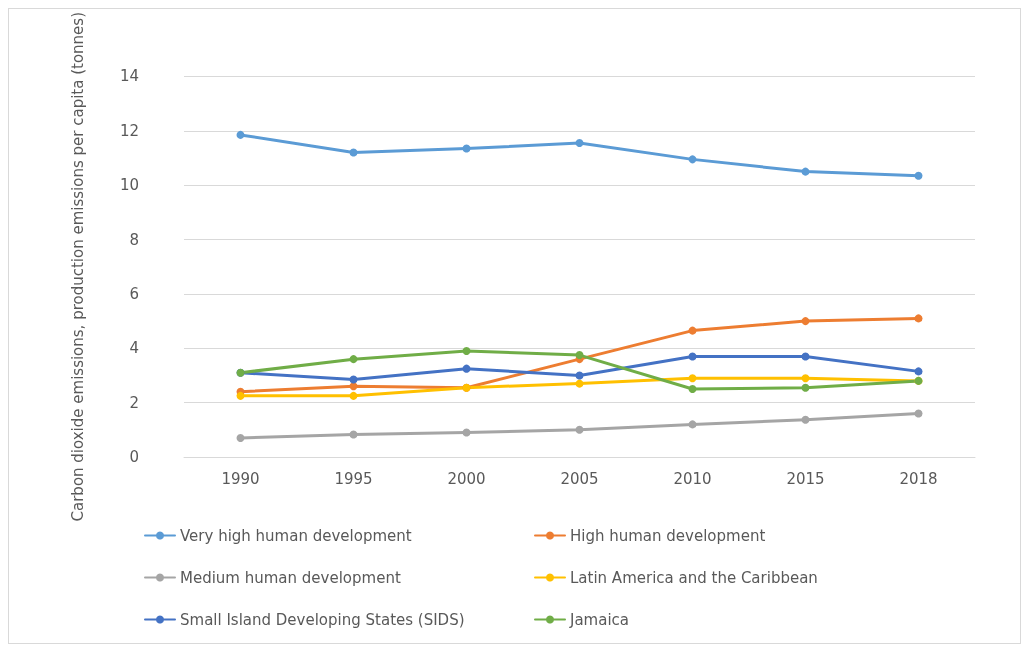  Describe the element at coordinates (134, 293) in the screenshot. I see `y-tick-label: 6` at that location.